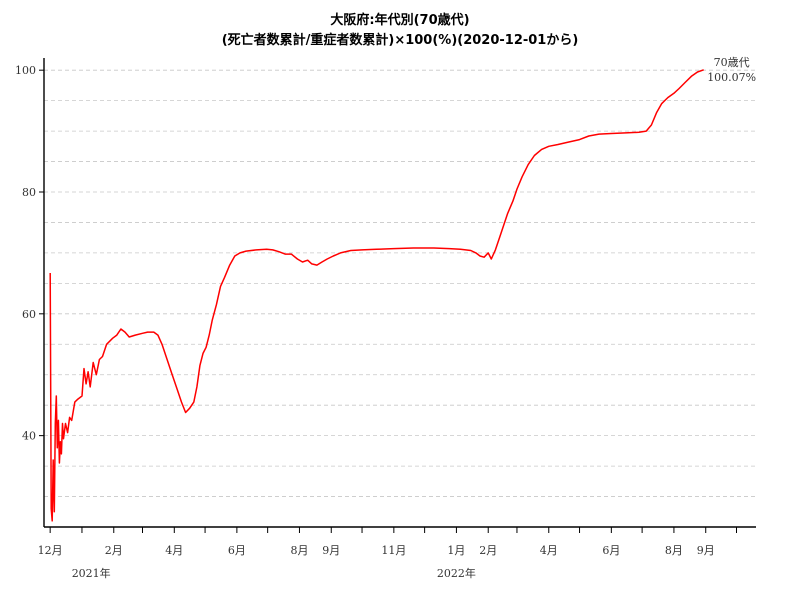 The height and width of the screenshot is (600, 800). I want to click on x-tick-label-14: 2月, so click(488, 550).